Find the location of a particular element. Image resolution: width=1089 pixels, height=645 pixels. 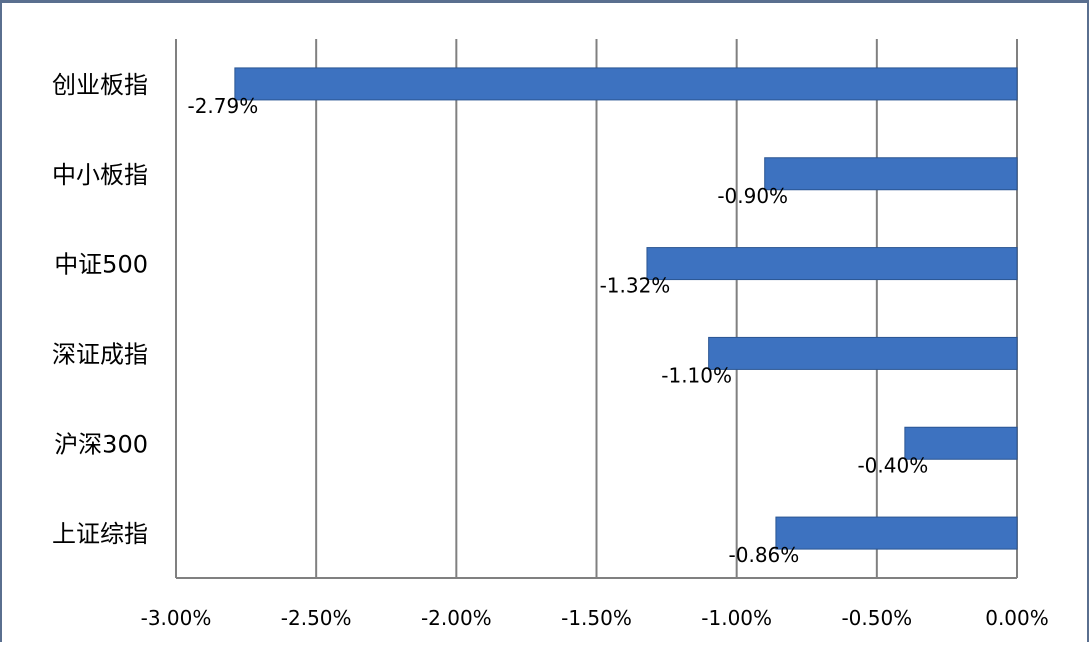

x-tick-label: -1.50% is located at coordinates (596, 618).